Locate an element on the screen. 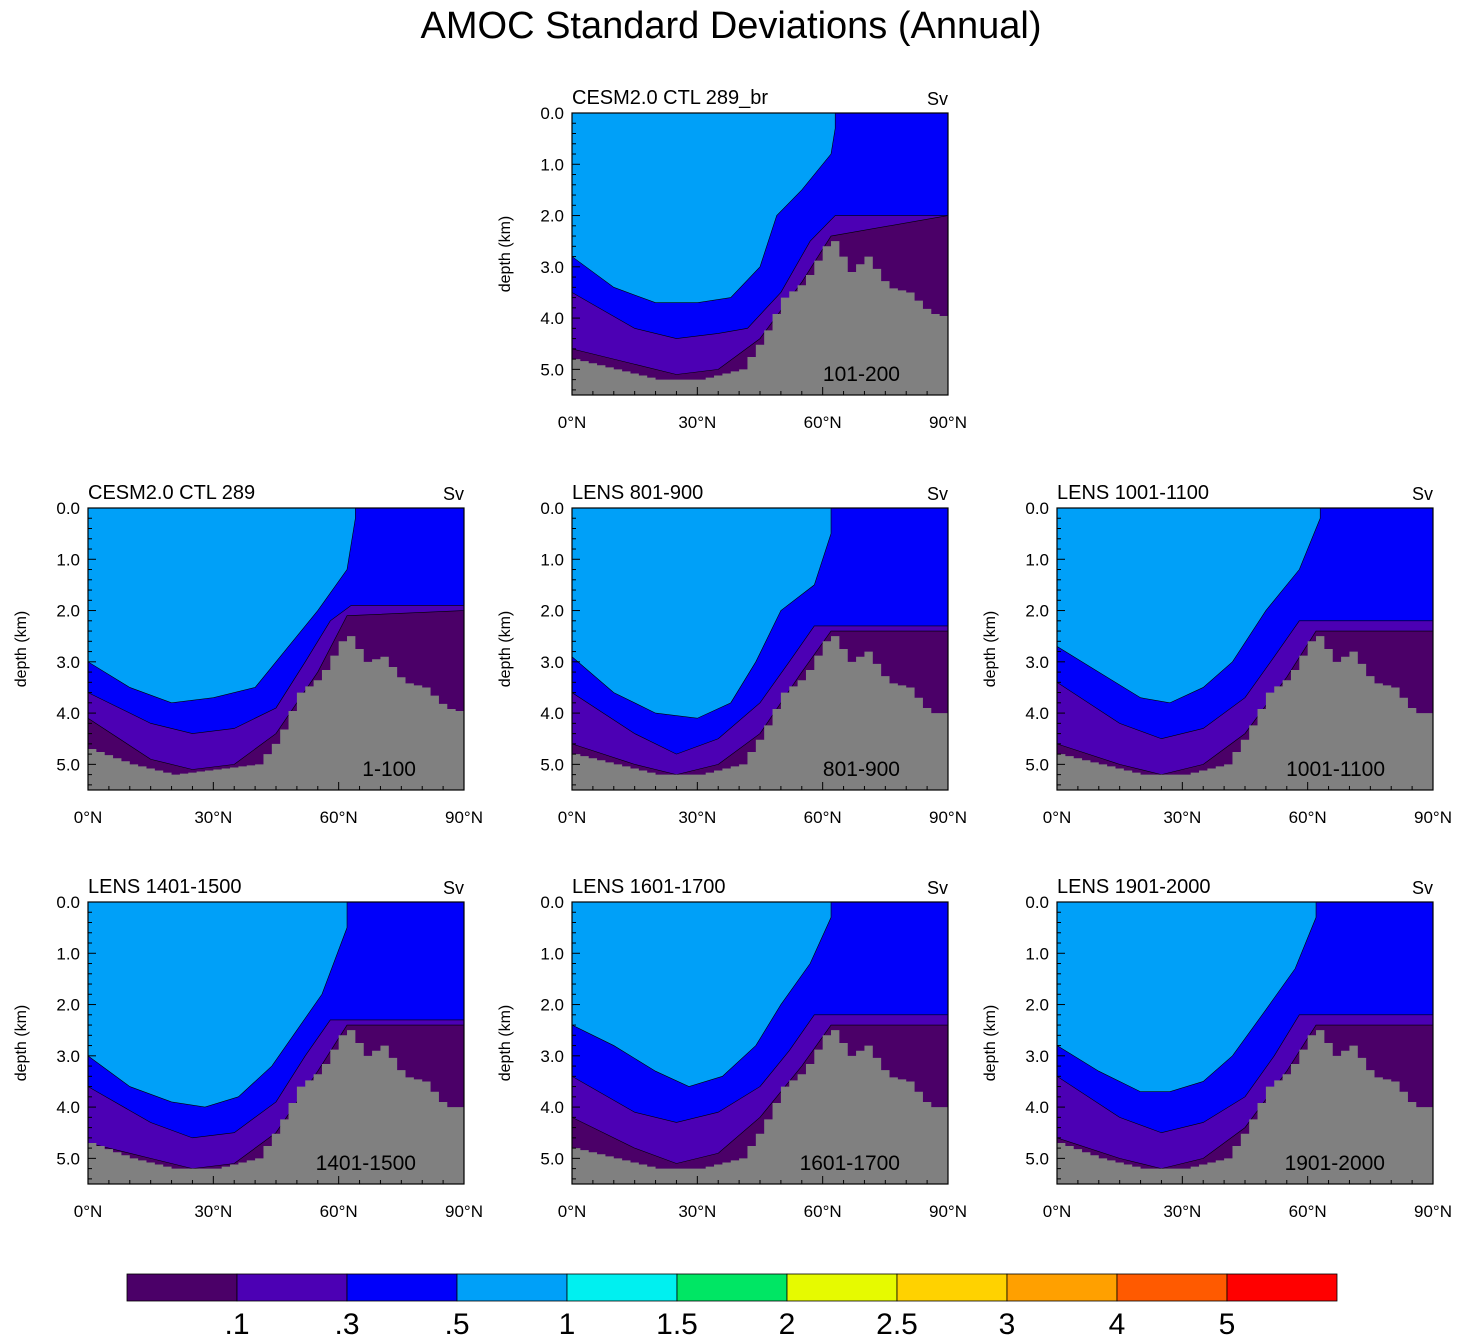 Image resolution: width=1463 pixels, height=1343 pixels. panel-title: LENS 1001-1100 is located at coordinates (1133, 493).